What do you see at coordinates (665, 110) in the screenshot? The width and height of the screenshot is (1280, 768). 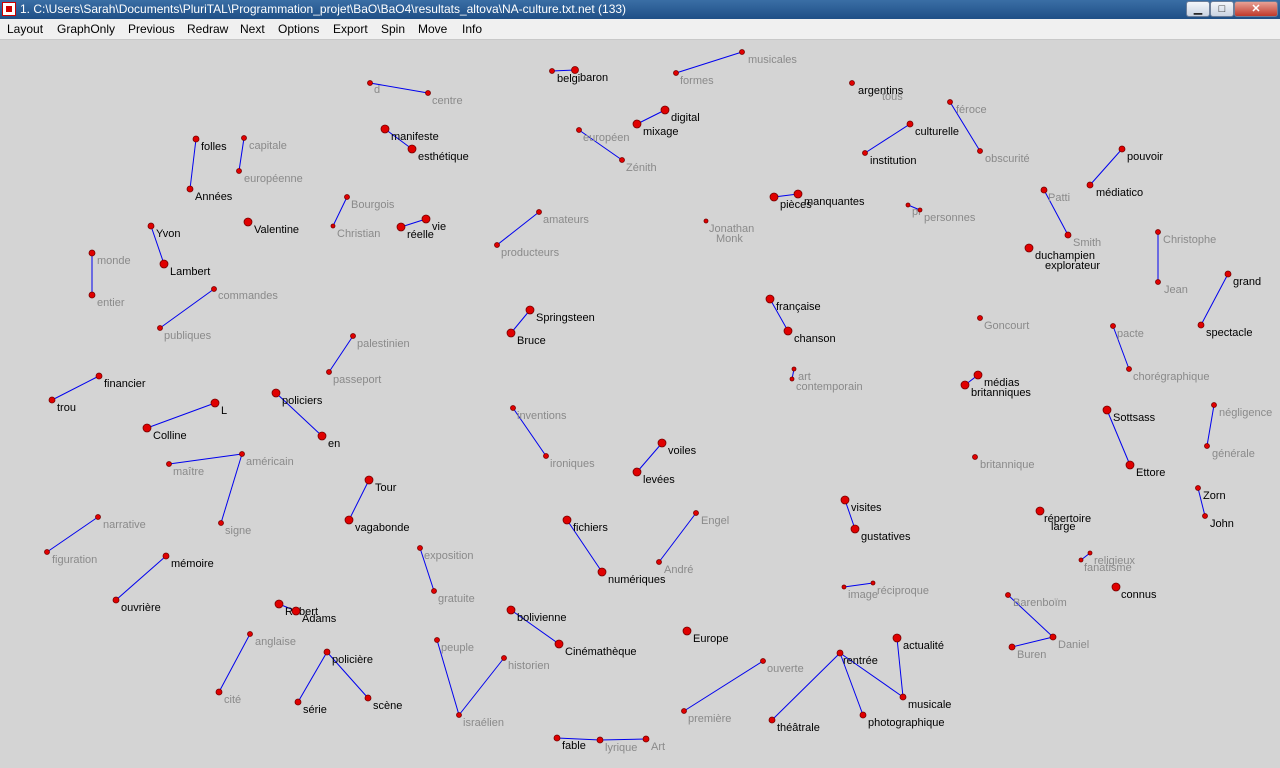 I see `node-digital` at bounding box center [665, 110].